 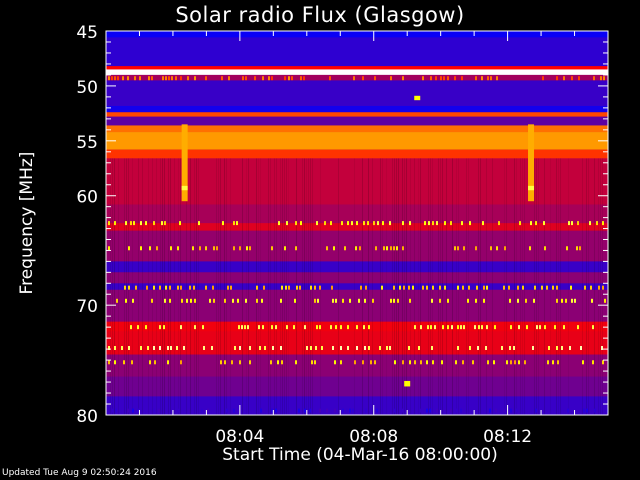 What do you see at coordinates (87, 417) in the screenshot?
I see `y-tick-label: 80` at bounding box center [87, 417].